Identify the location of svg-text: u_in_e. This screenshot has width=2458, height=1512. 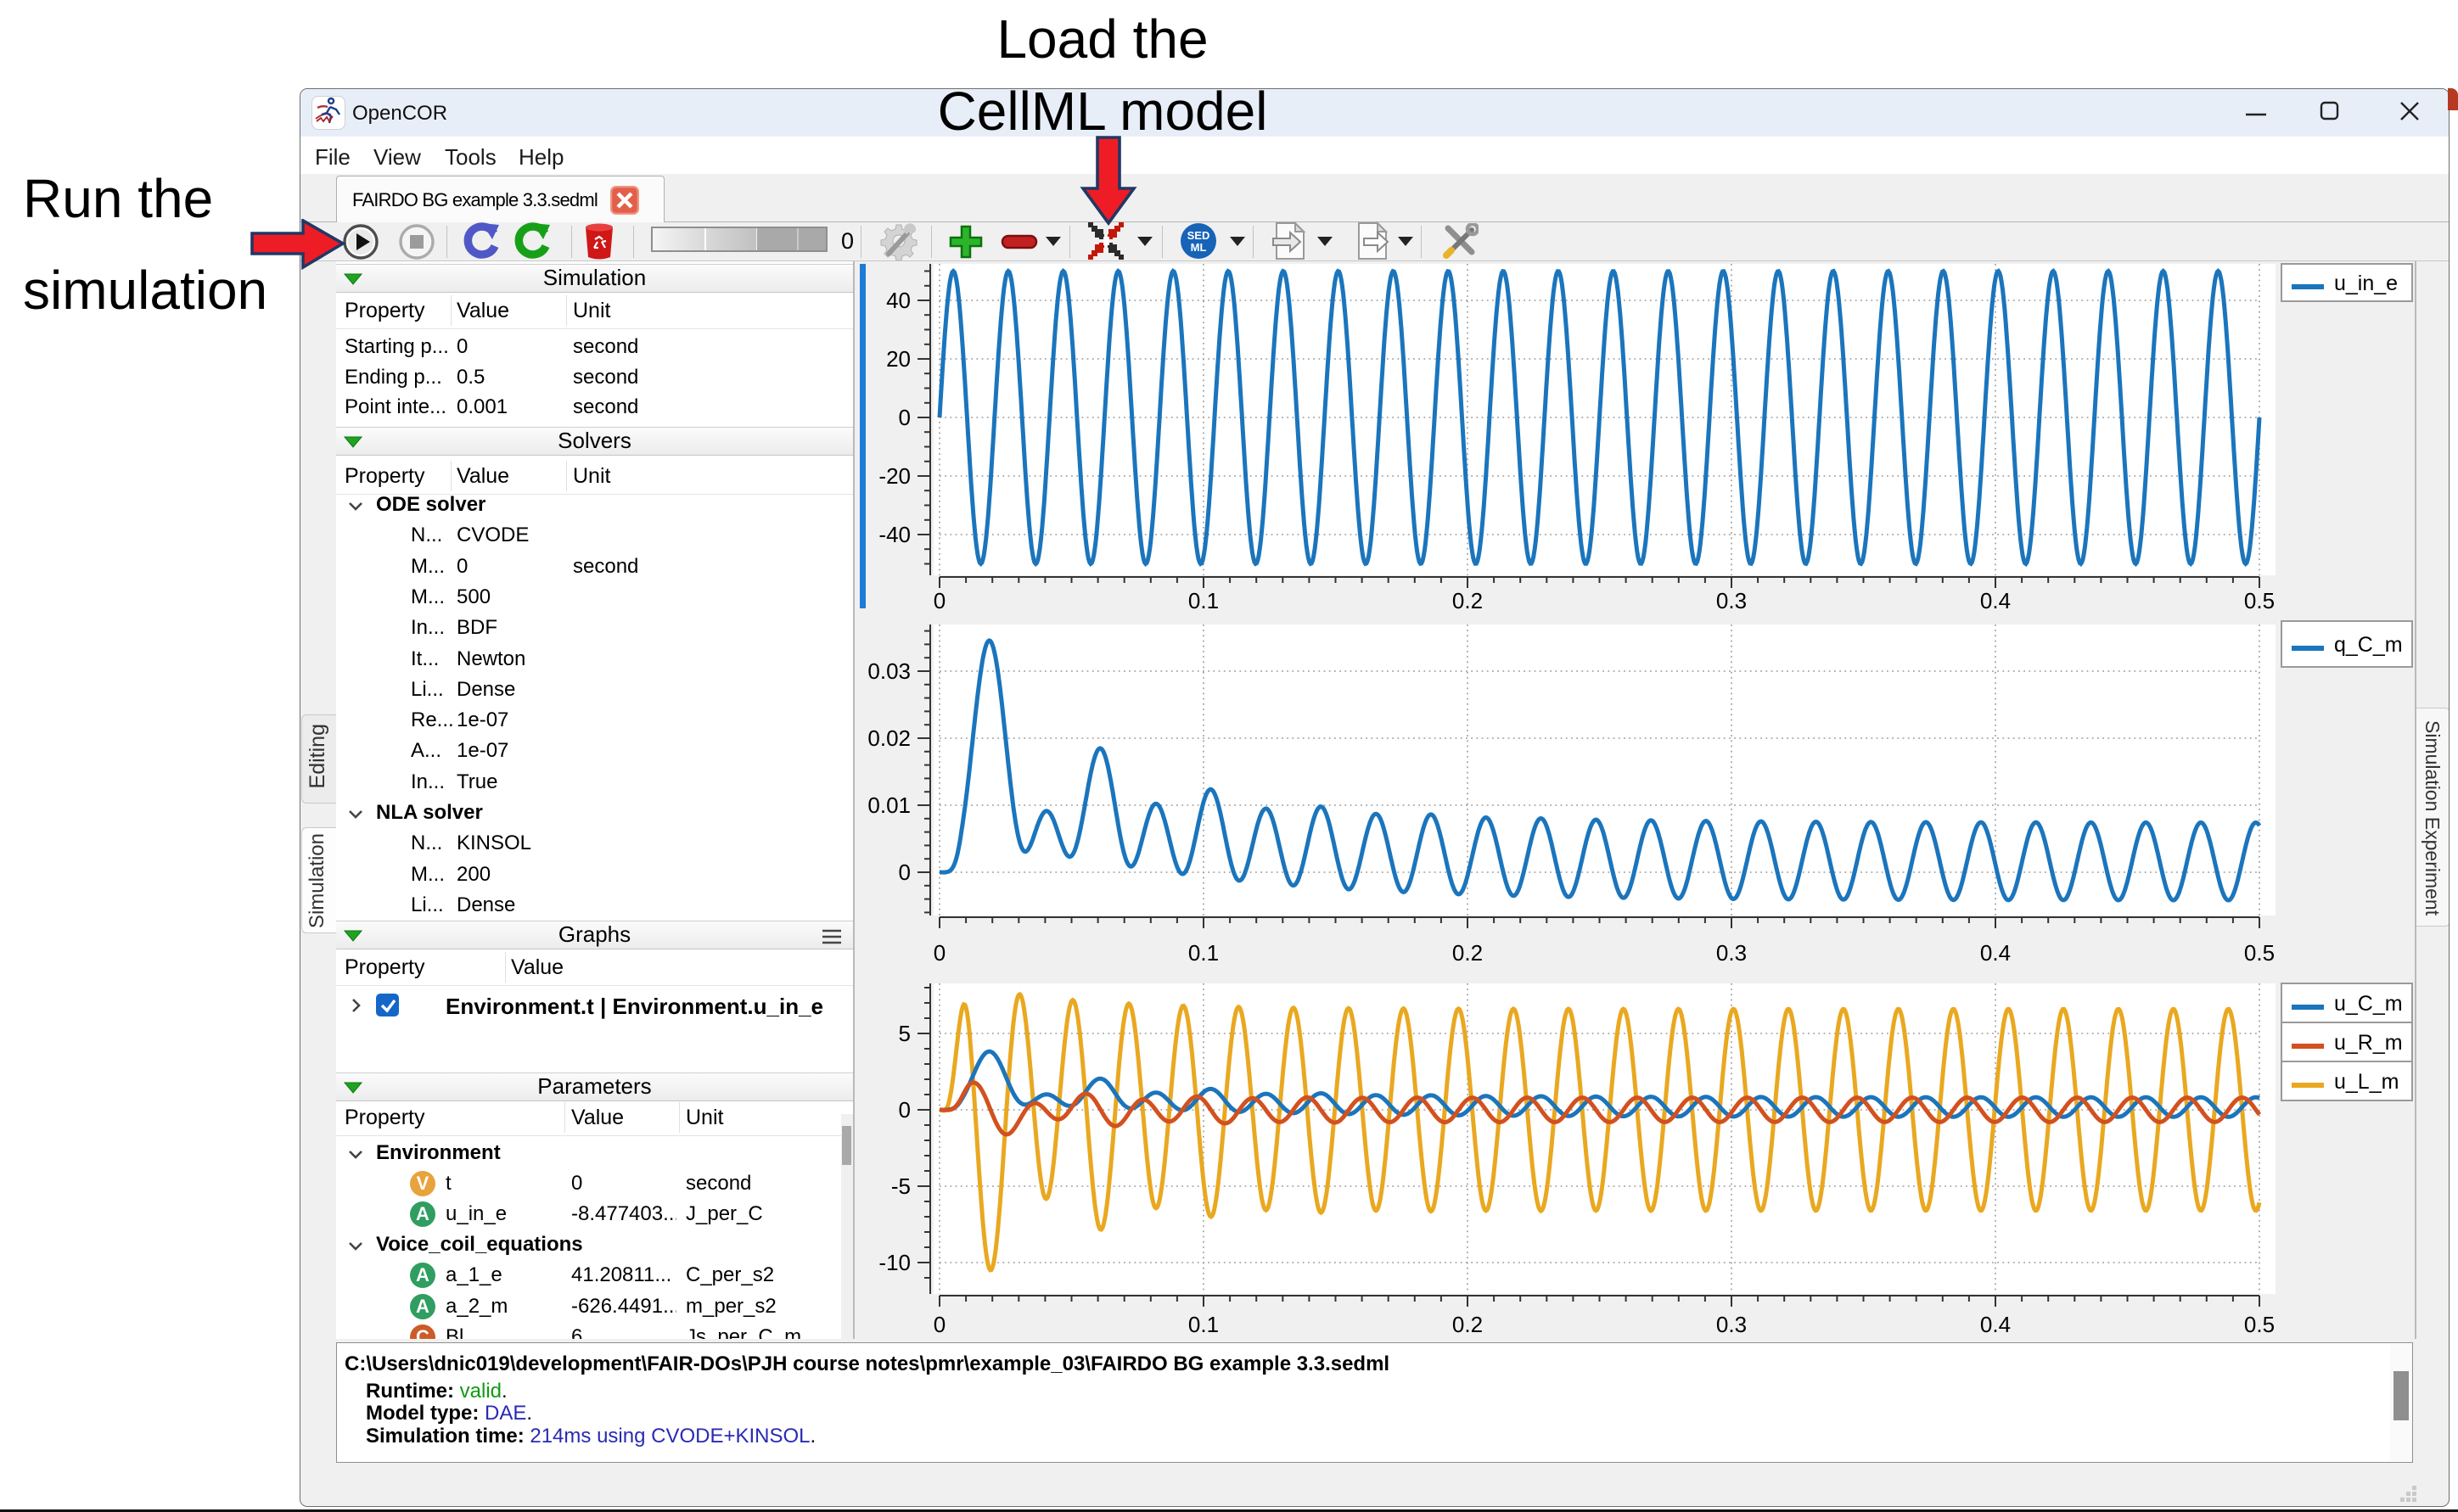
(2366, 283).